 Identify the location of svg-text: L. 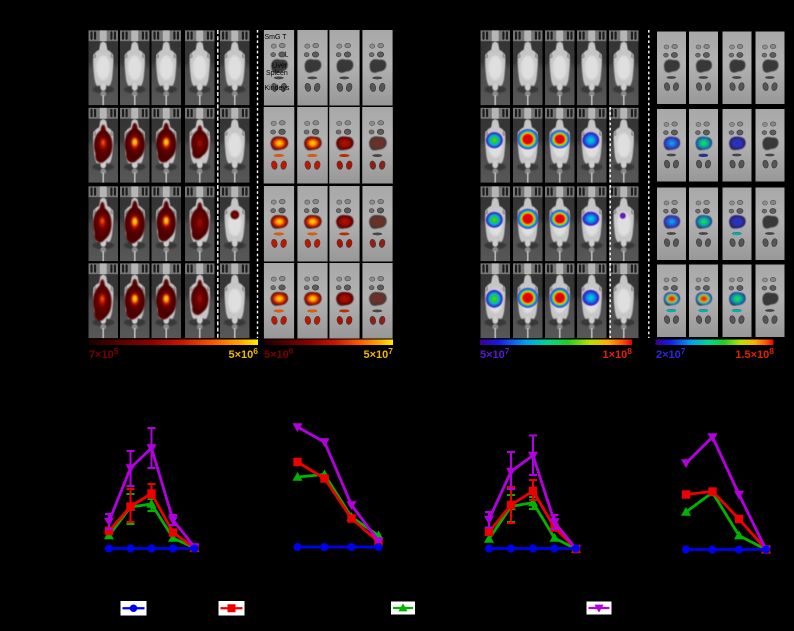
(287, 55).